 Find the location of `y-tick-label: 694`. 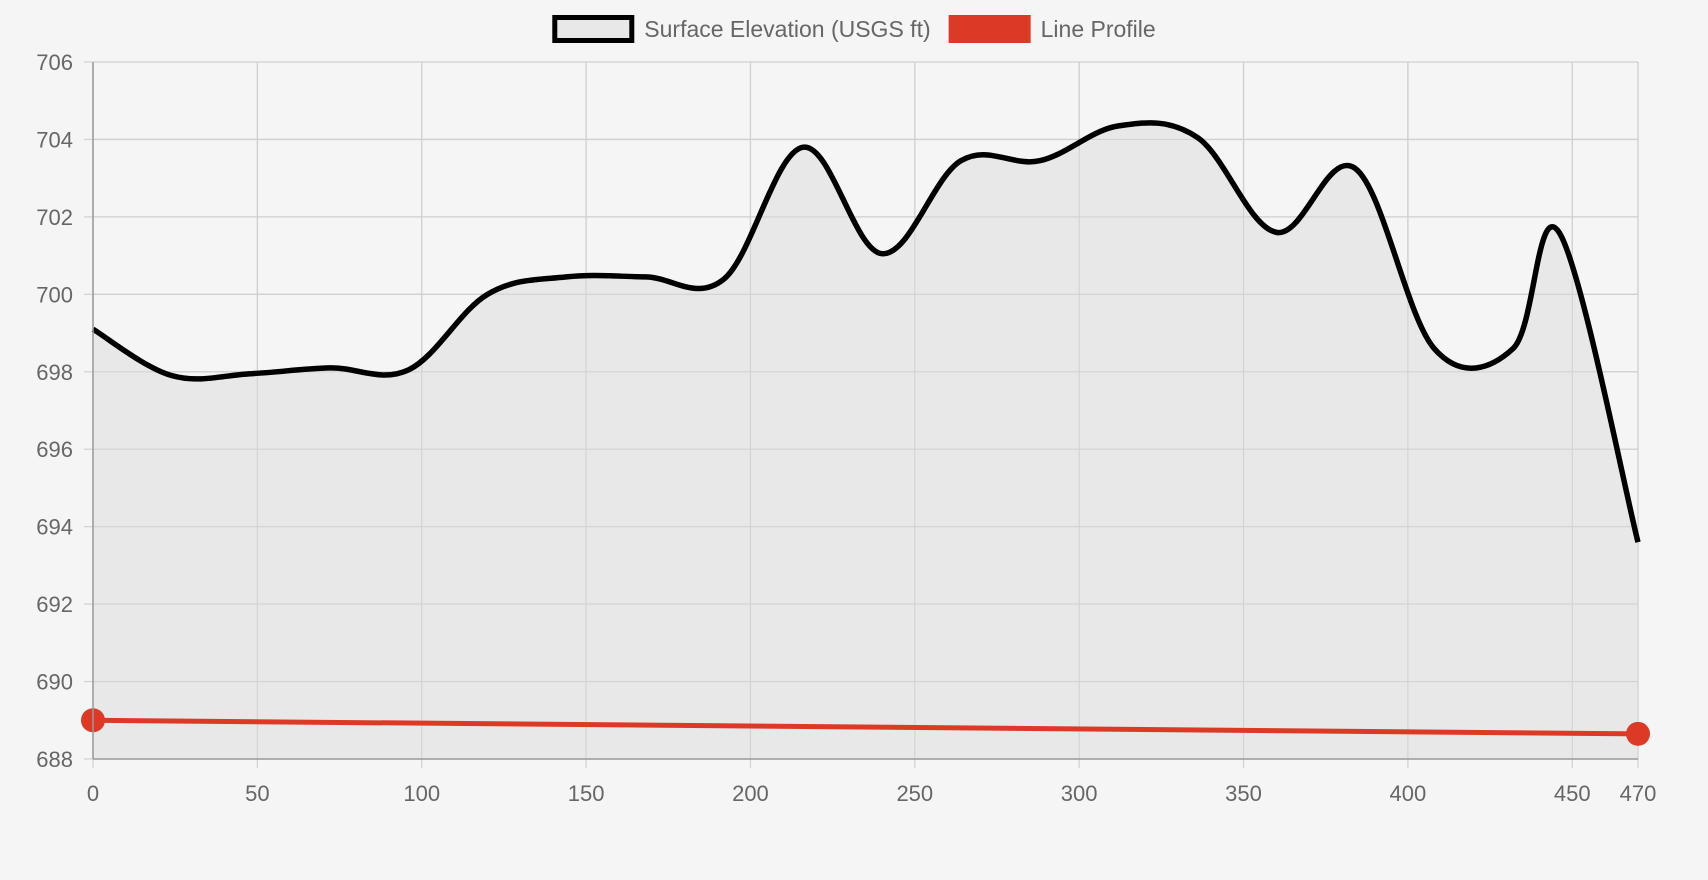

y-tick-label: 694 is located at coordinates (54, 527).